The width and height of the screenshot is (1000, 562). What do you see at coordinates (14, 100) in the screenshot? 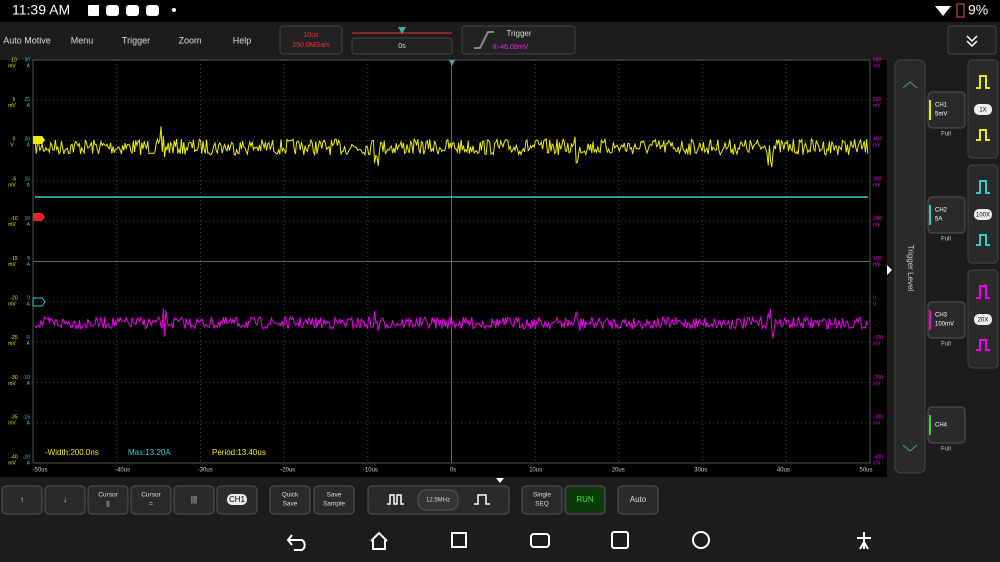
I see `ch1-scale-value: 5` at bounding box center [14, 100].